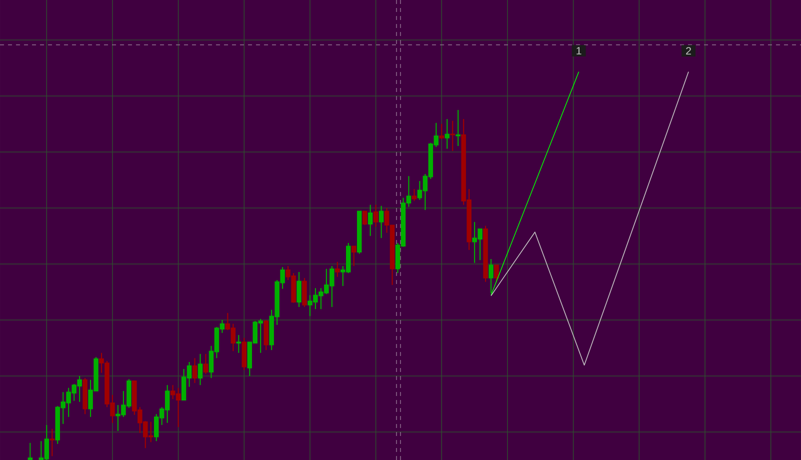 The image size is (801, 460). Describe the element at coordinates (579, 50) in the screenshot. I see `text: 1` at that location.